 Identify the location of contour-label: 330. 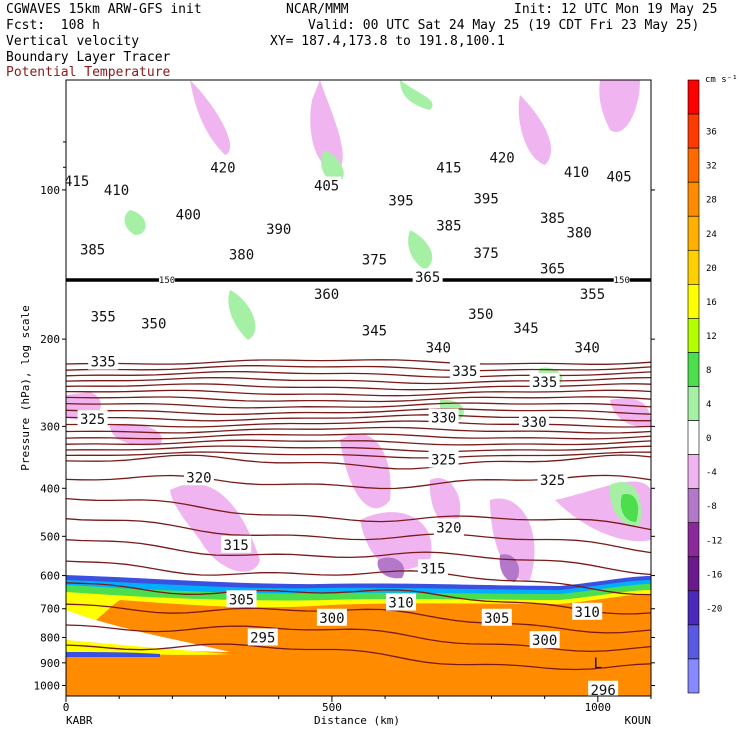
(533, 423).